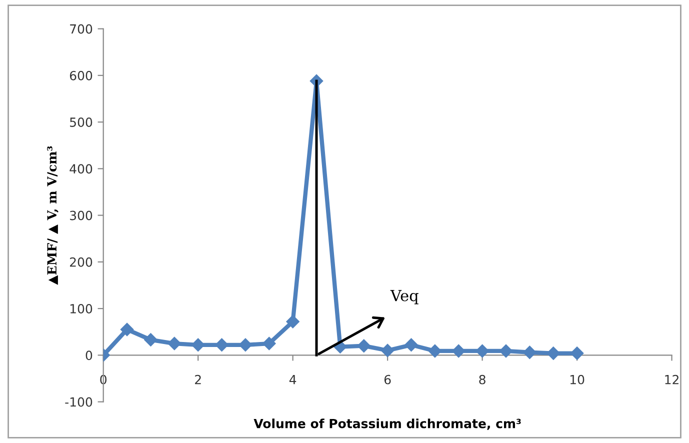 Image resolution: width=689 pixels, height=443 pixels. Describe the element at coordinates (387, 424) in the screenshot. I see `x-axis-title: Volume of Potassium dichromate, cm³` at that location.